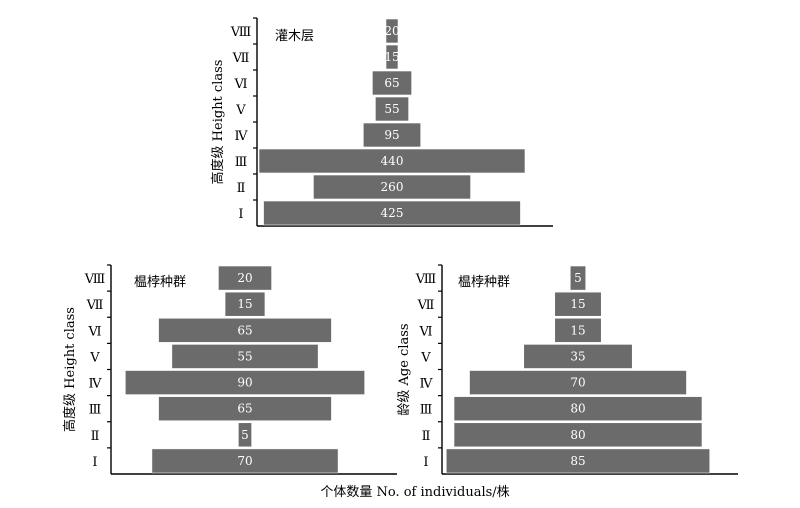 This screenshot has width=800, height=508. I want to click on bar-value-label: 440, so click(392, 161).